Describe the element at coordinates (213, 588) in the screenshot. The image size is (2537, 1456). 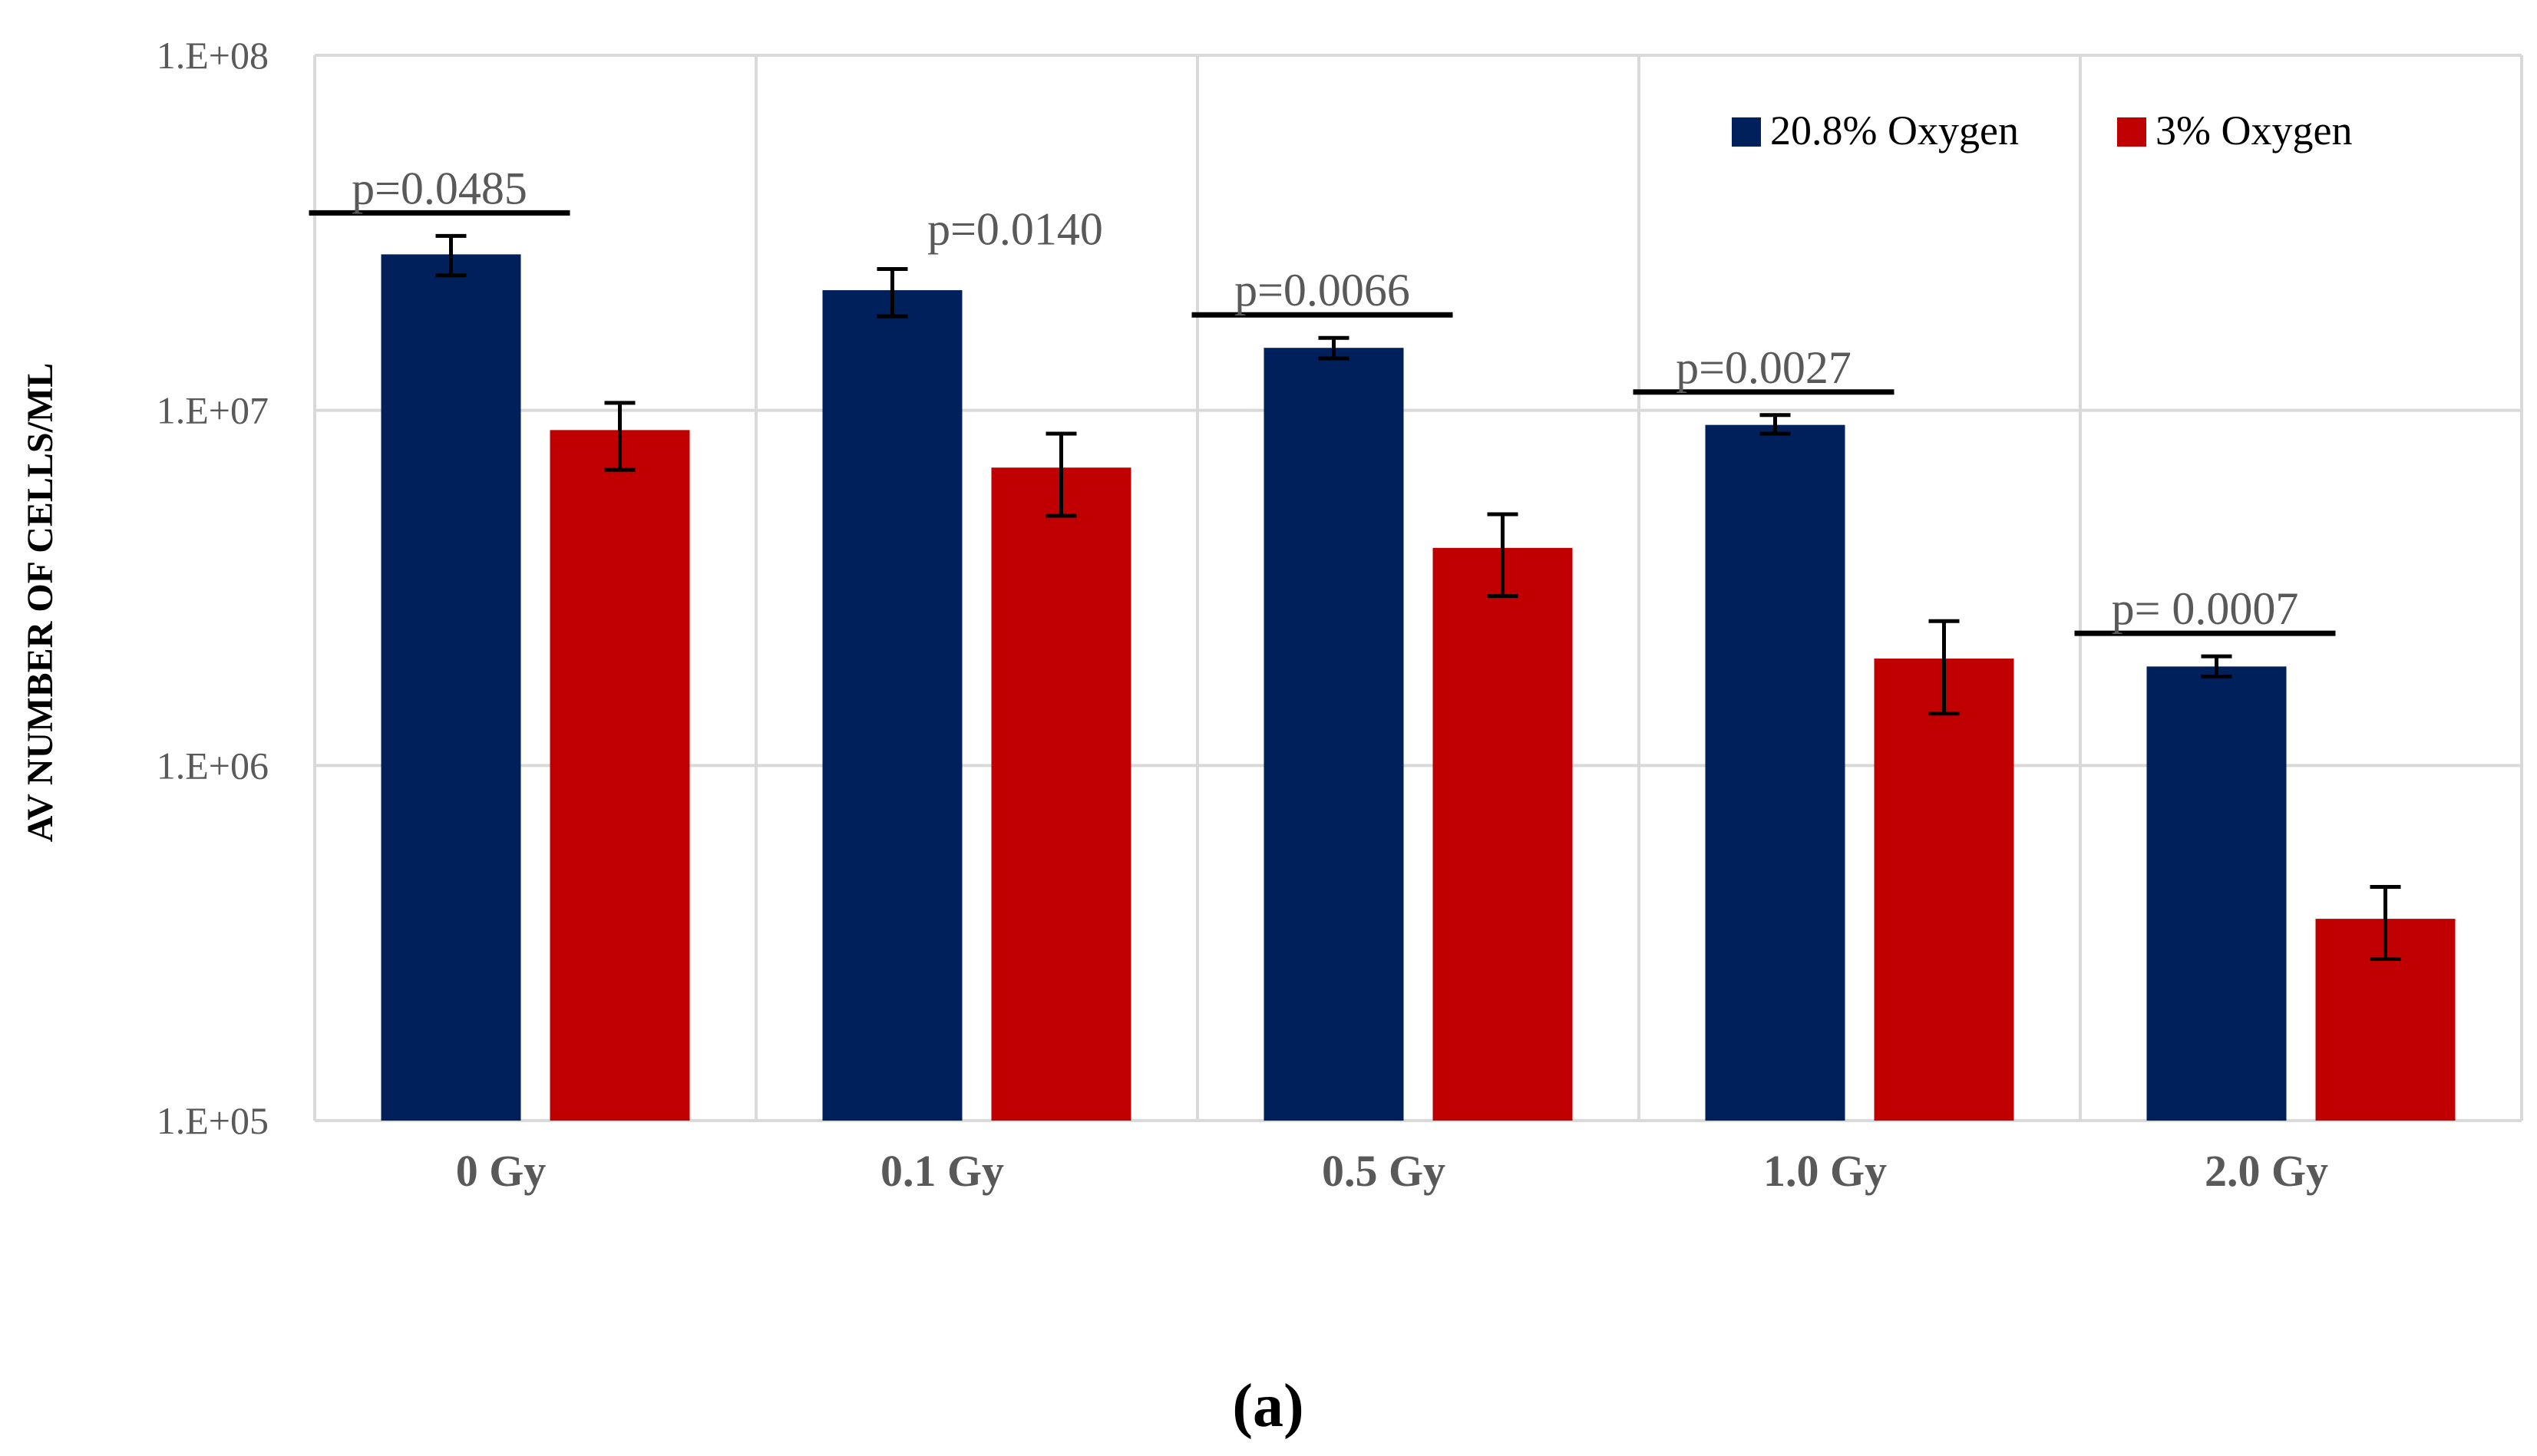
I see `y-axis-ticks: 1.E+05 1.E+06 1.E+07 1.E+08` at that location.